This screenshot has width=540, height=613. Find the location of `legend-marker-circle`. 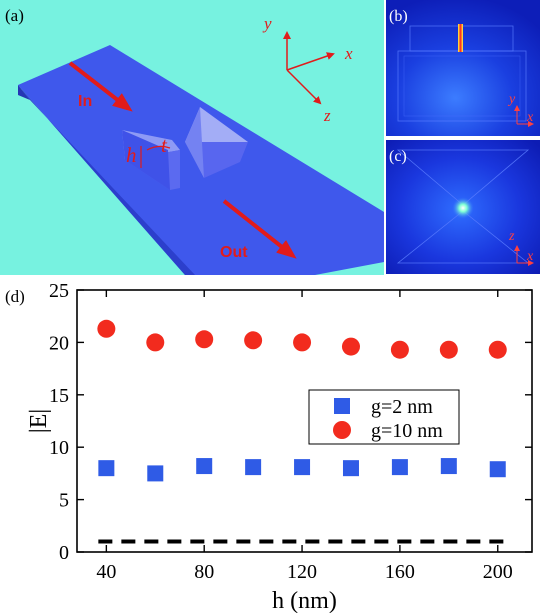

legend-marker-circle is located at coordinates (342, 430).